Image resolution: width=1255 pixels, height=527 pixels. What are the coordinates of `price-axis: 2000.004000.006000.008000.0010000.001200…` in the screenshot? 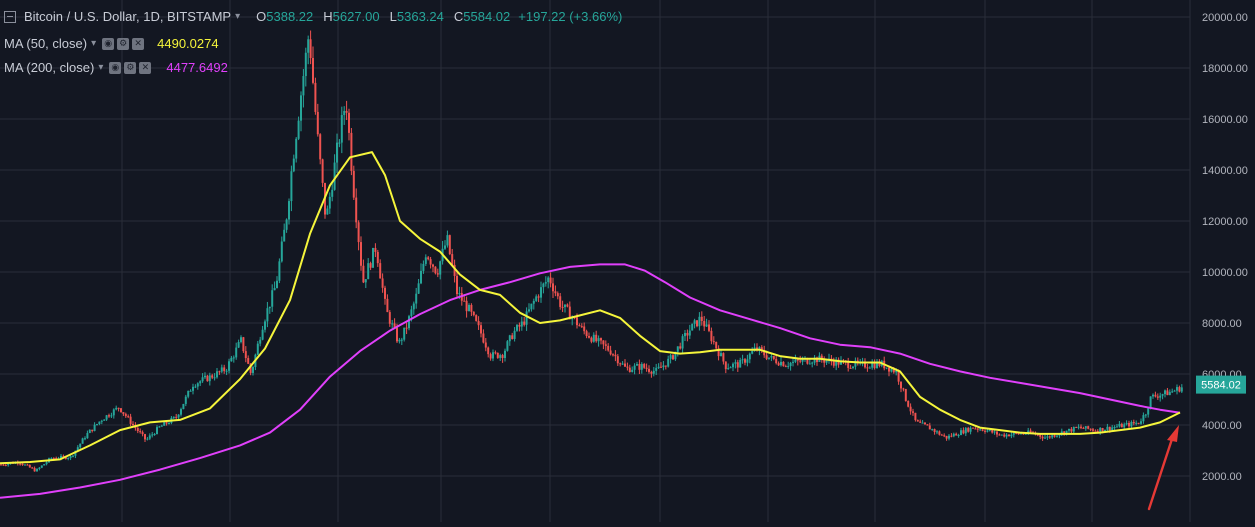 It's located at (1225, 247).